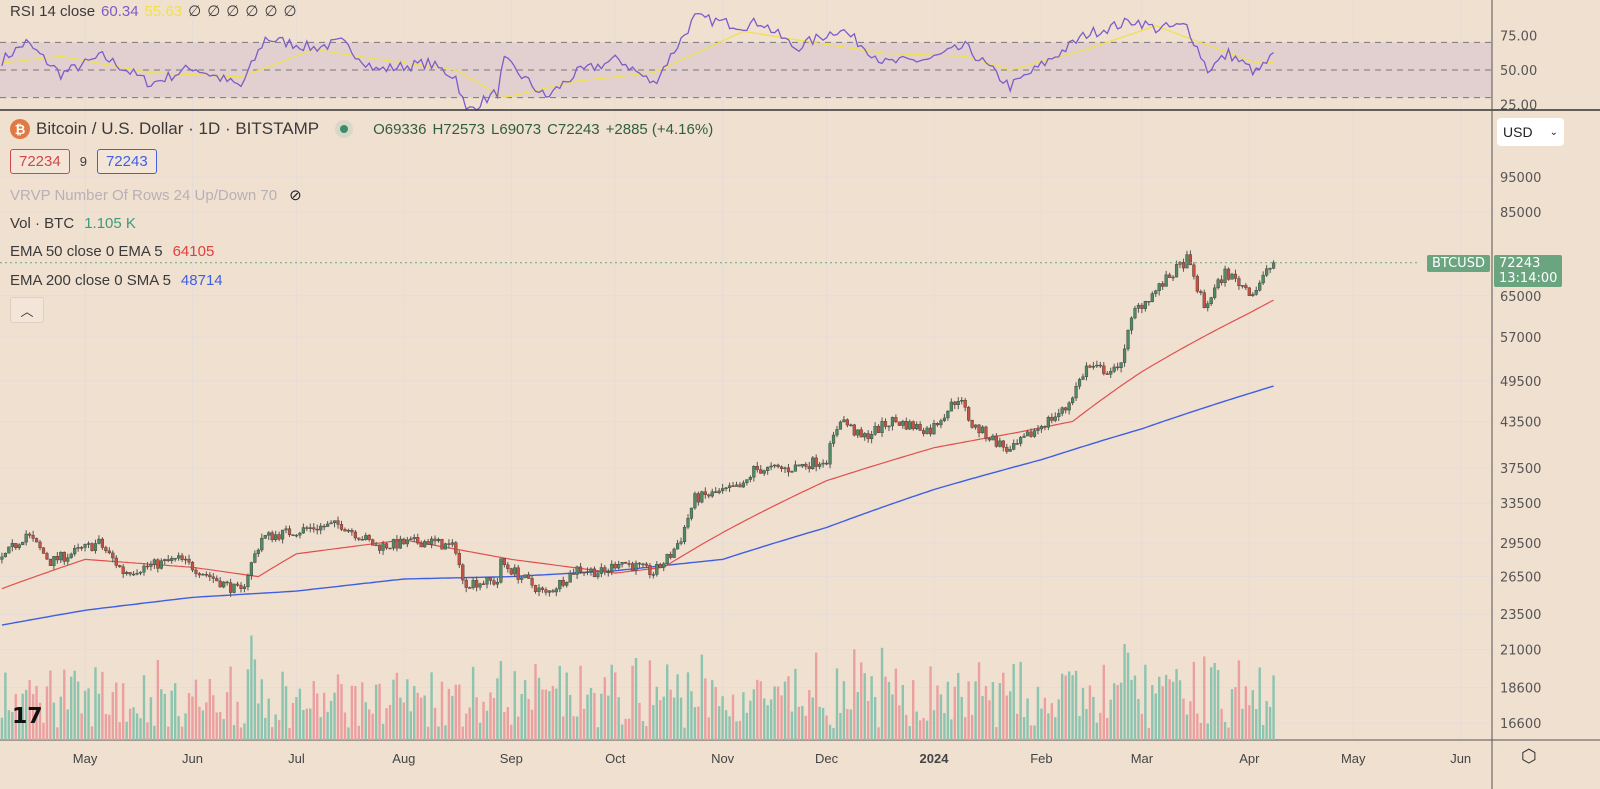  I want to click on ema200-value: 48714, so click(201, 280).